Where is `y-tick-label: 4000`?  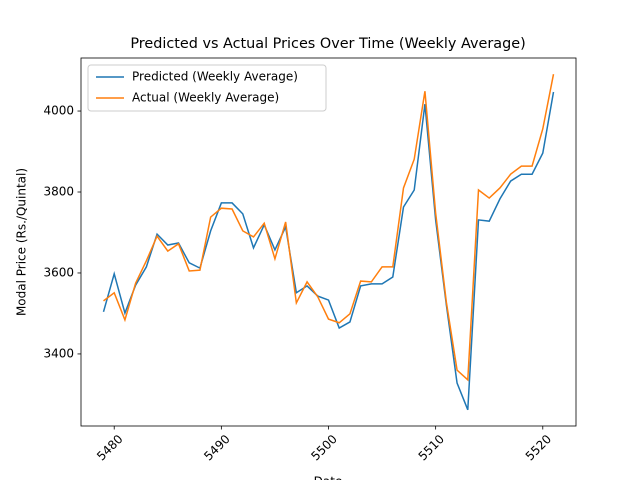
y-tick-label: 4000 is located at coordinates (58, 111).